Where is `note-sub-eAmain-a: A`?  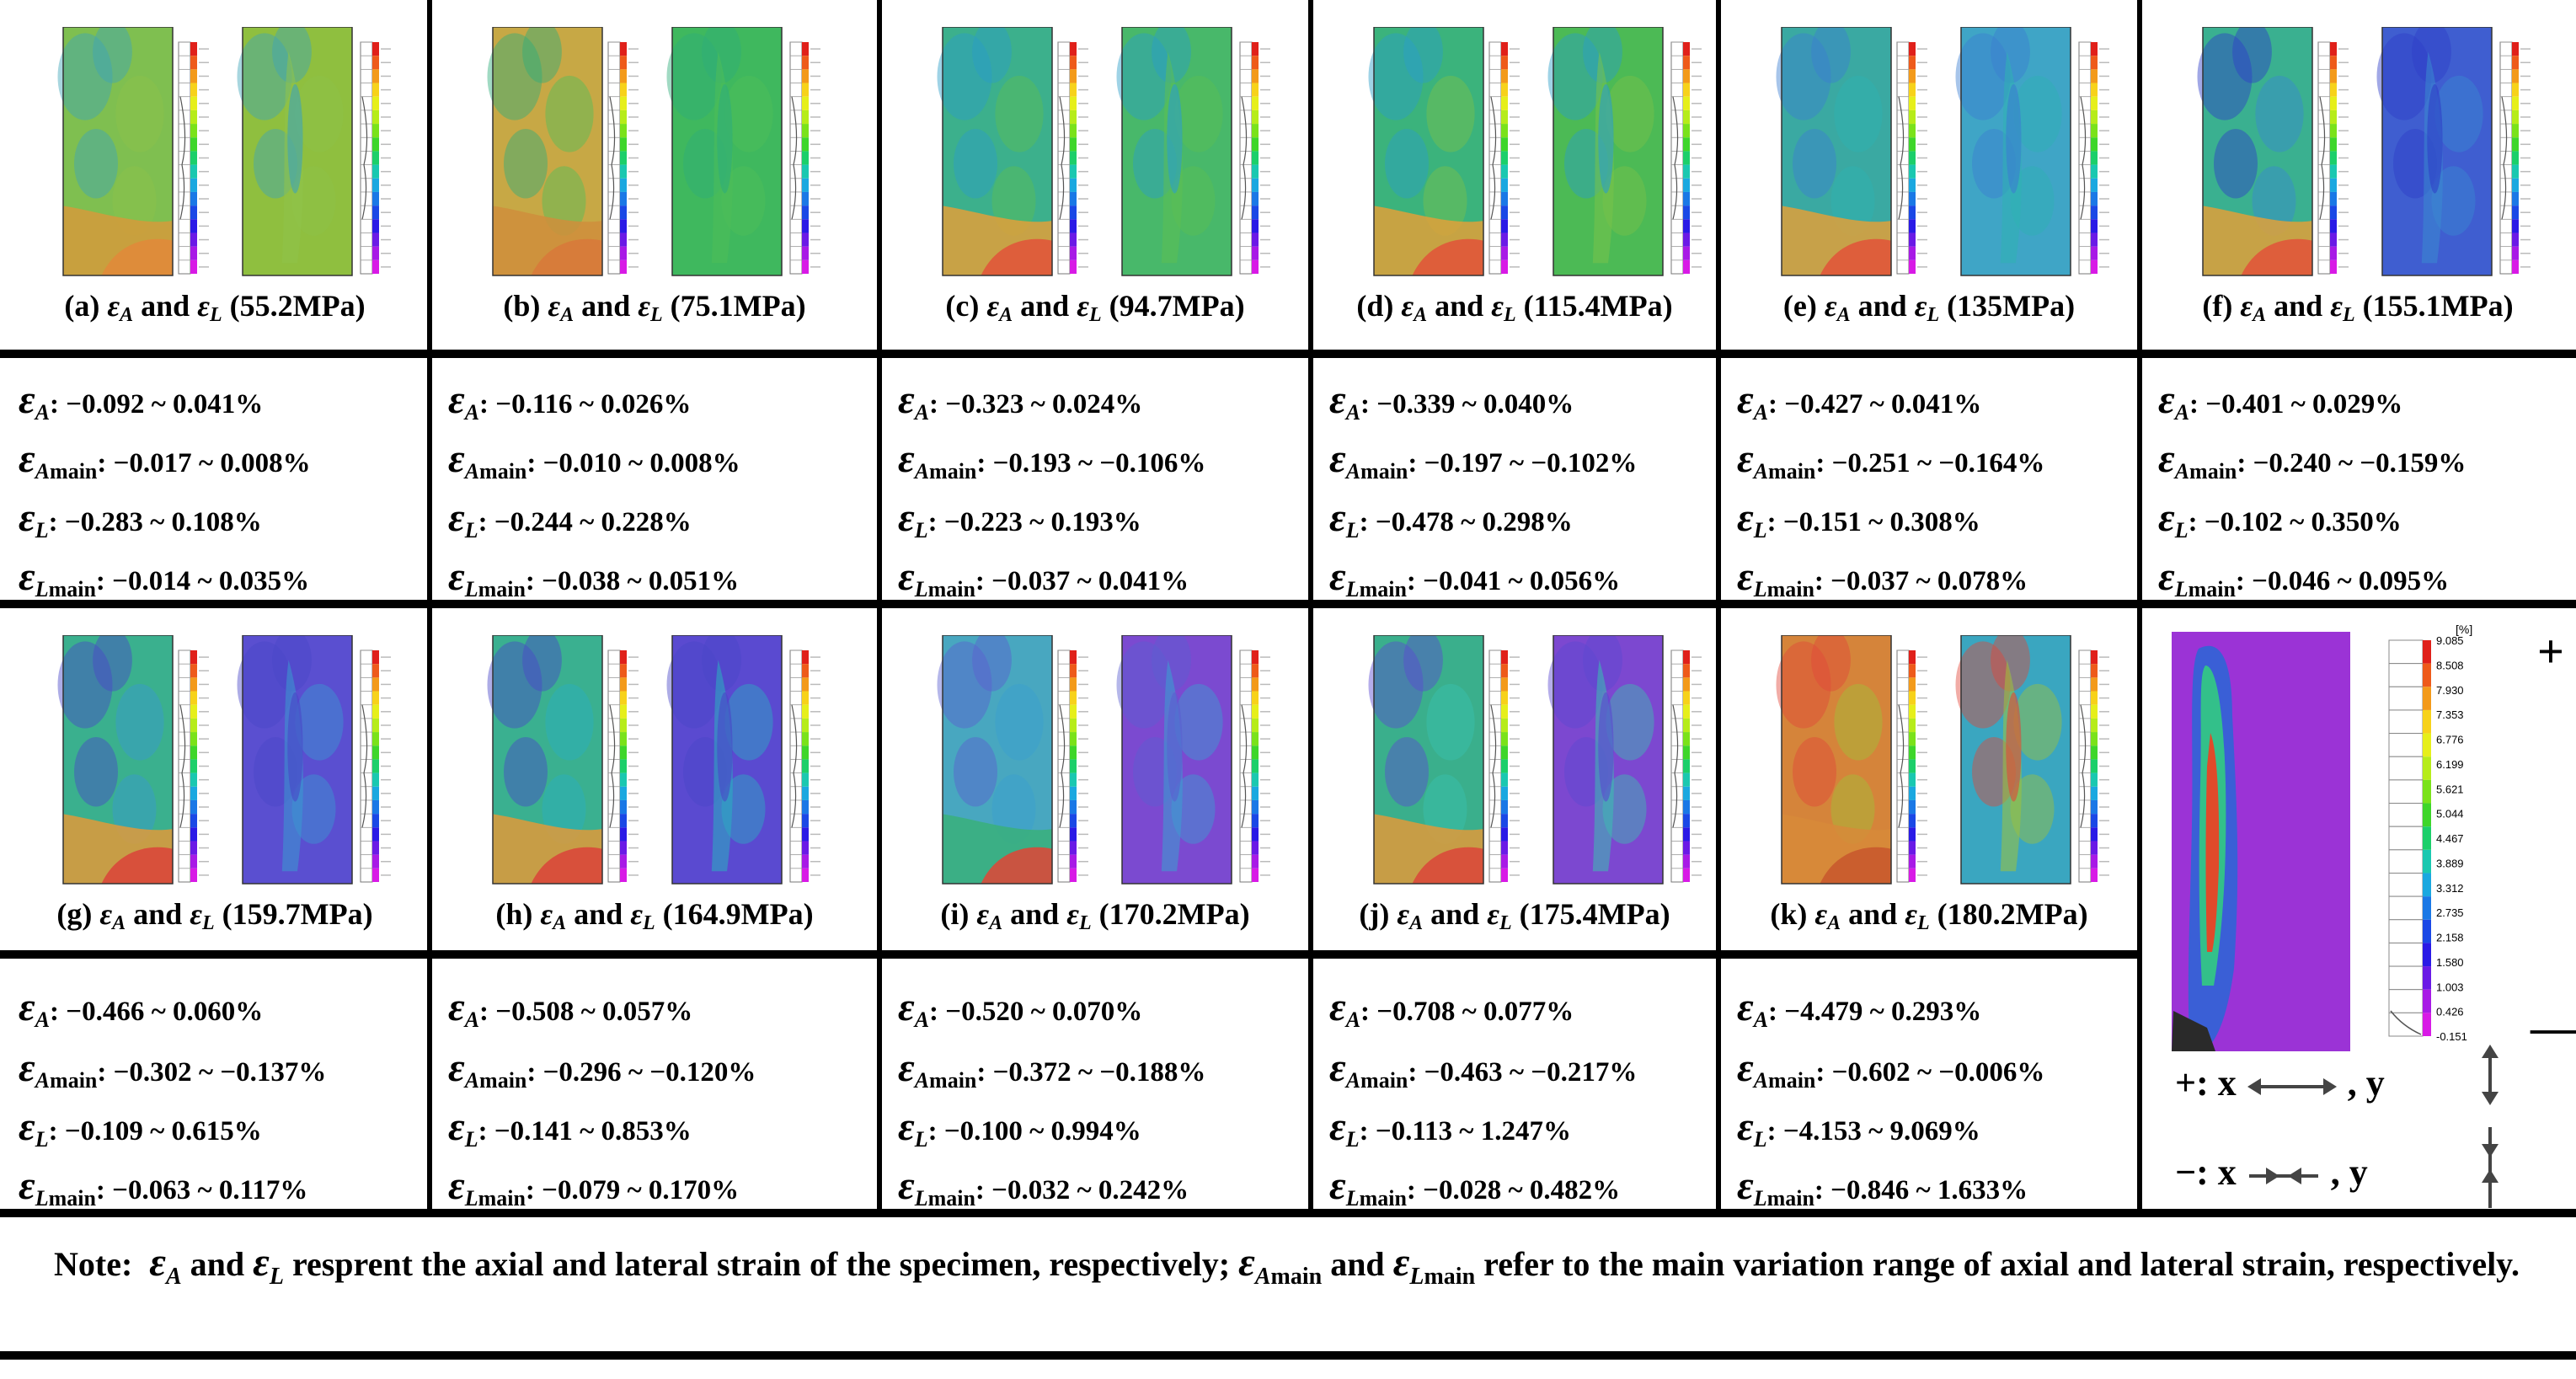 note-sub-eAmain-a: A is located at coordinates (1262, 1277).